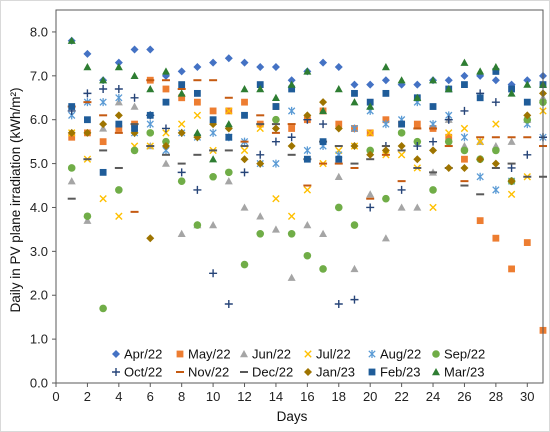 Image resolution: width=550 pixels, height=432 pixels. Describe the element at coordinates (39, 251) in the screenshot. I see `y-tick-label: 3.0` at that location.